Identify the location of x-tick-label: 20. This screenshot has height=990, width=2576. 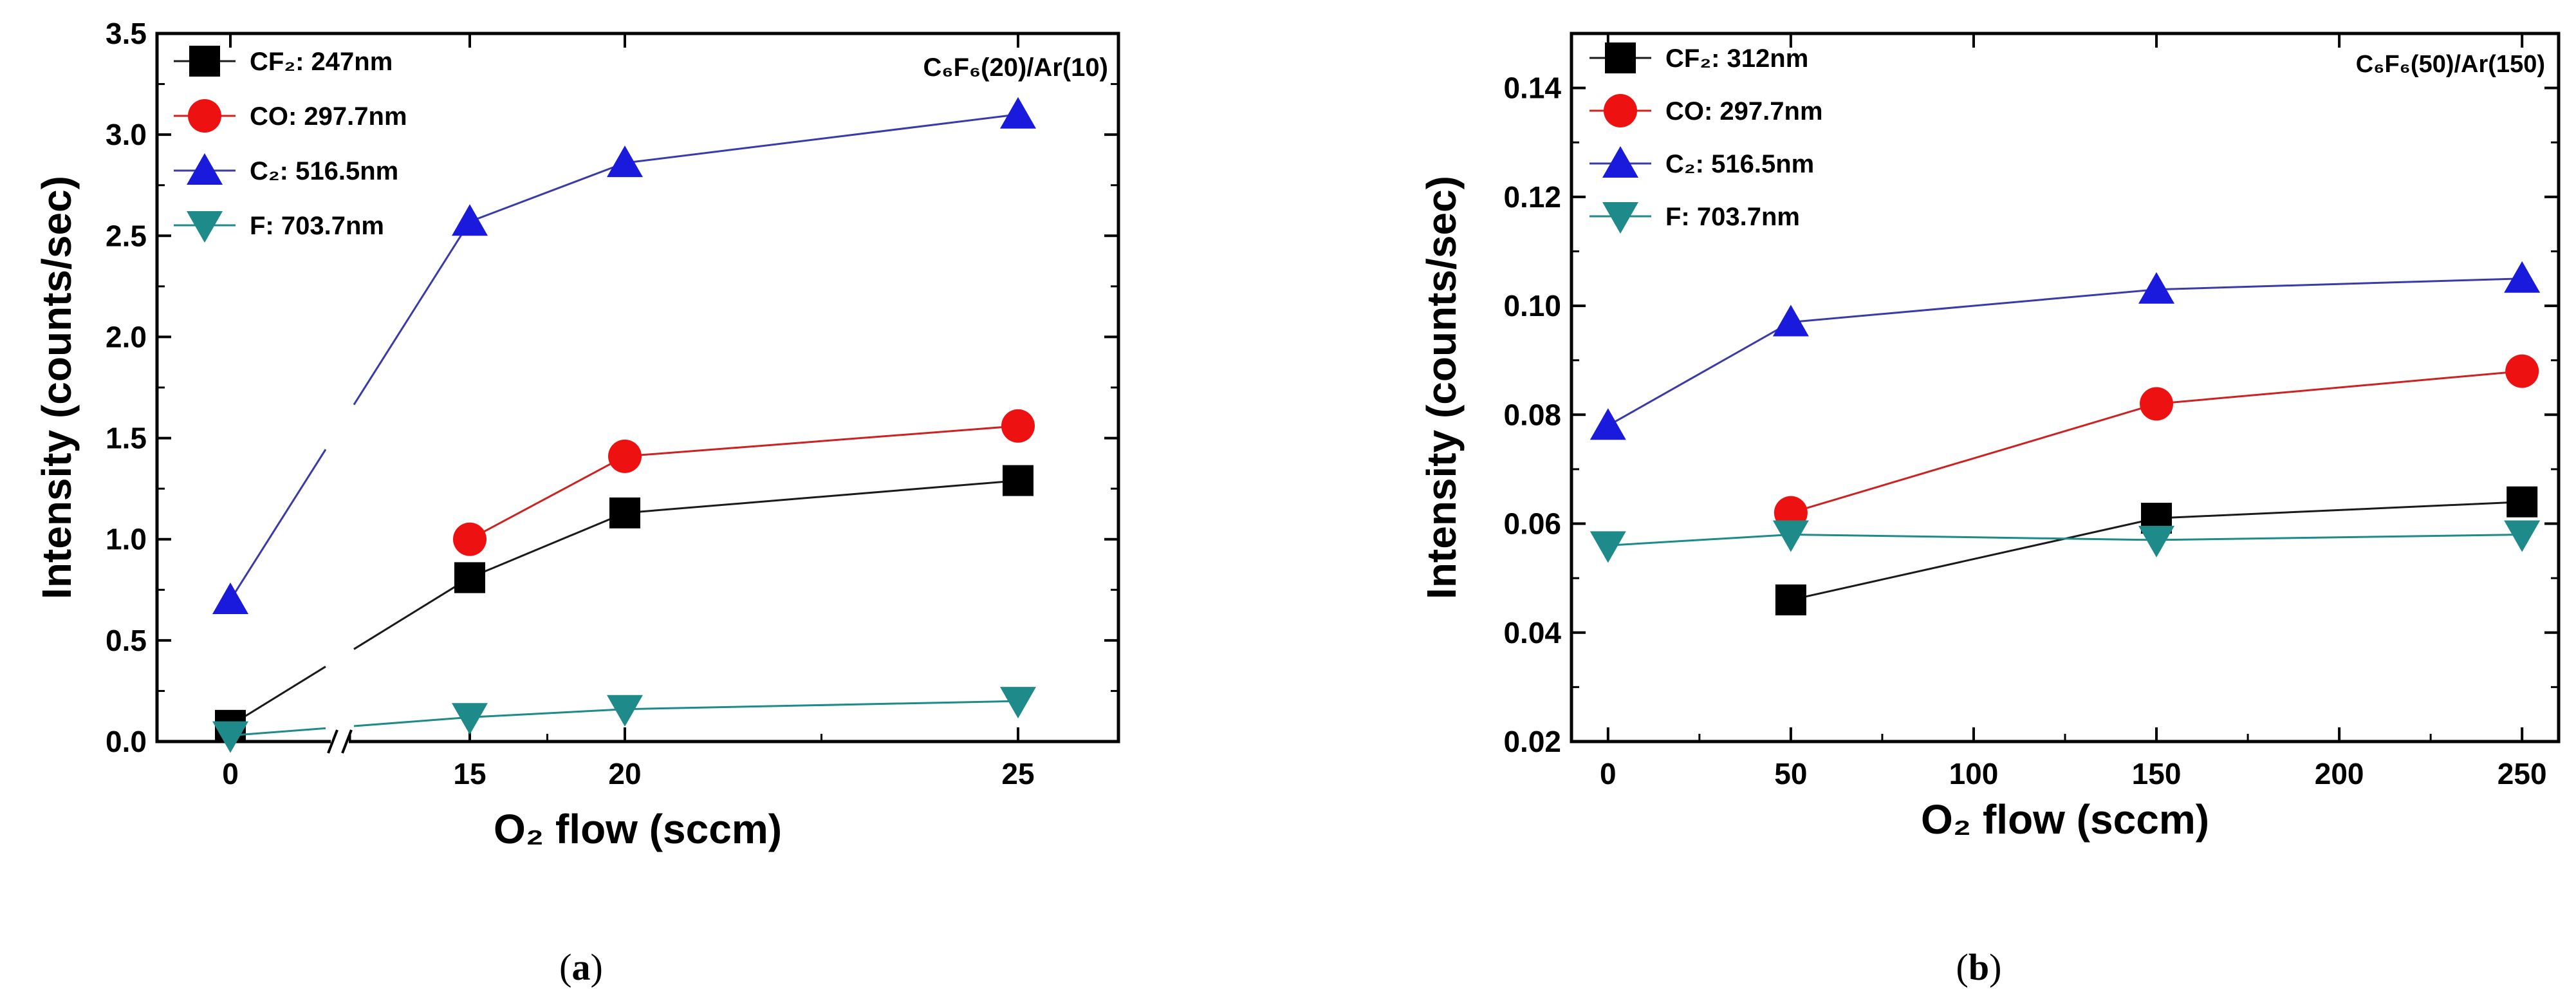
(624, 773).